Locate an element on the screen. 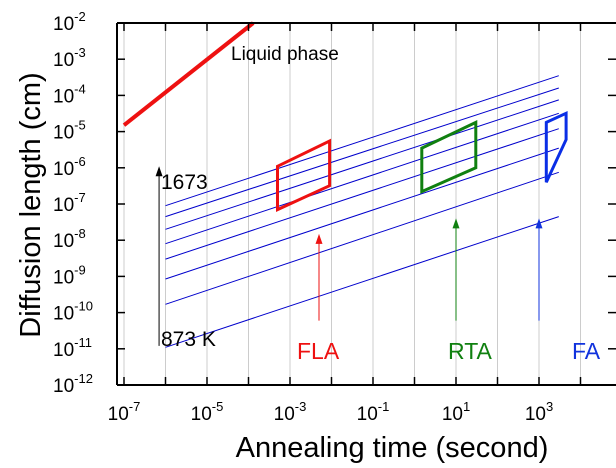 This screenshot has width=616, height=468. y-tick-label: 10⁻⁴ is located at coordinates (69, 94).